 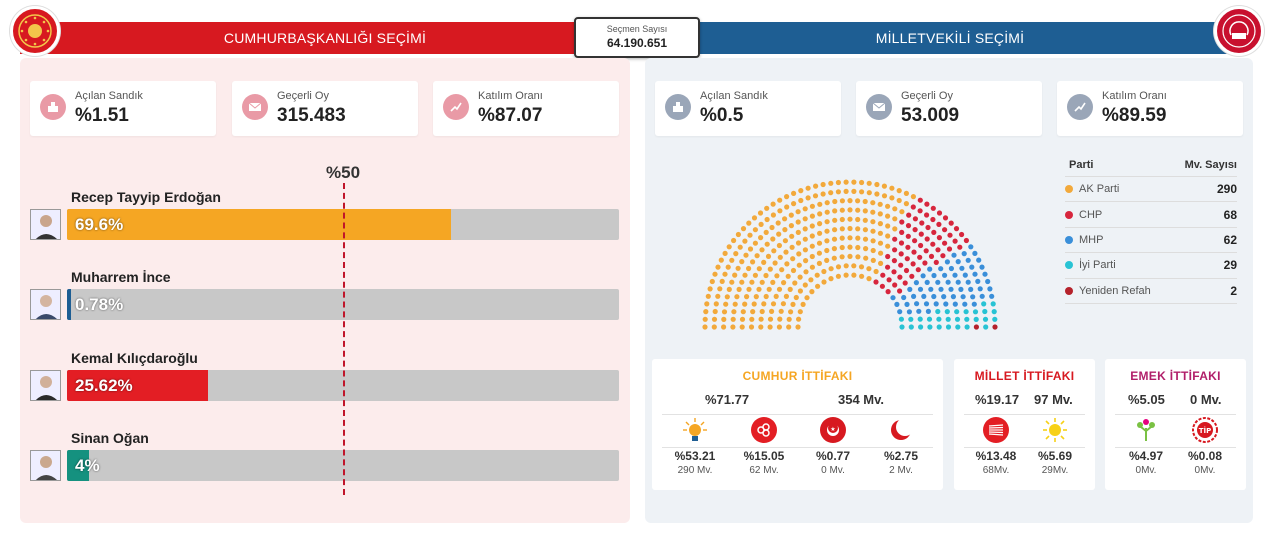 I want to click on party-cell: %15.05 62 Mv., so click(x=764, y=446).